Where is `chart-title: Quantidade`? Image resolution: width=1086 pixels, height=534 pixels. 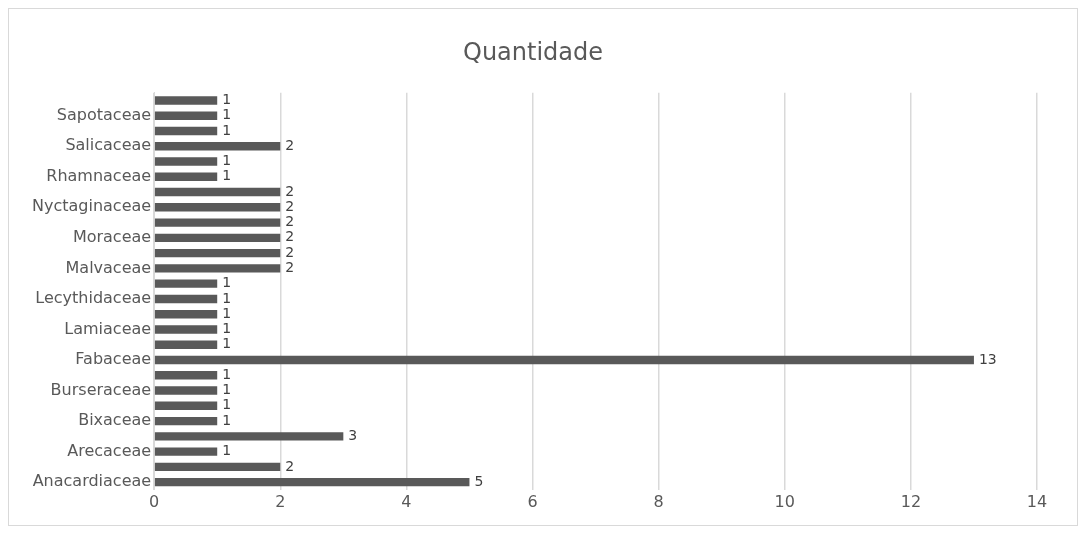
chart-title: Quantidade is located at coordinates (533, 51).